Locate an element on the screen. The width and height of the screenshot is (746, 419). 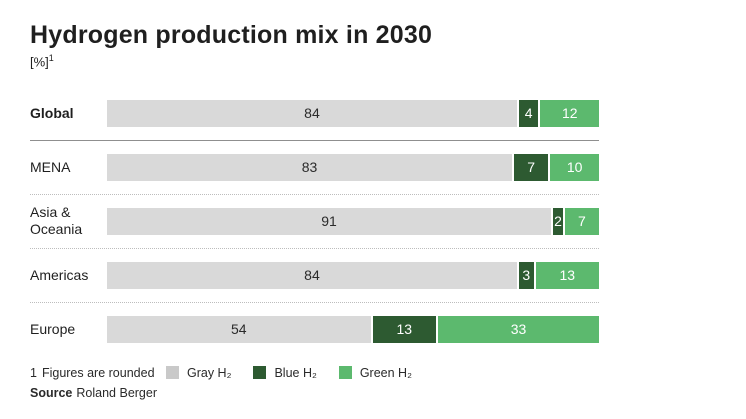
source-line: Source Roland Berger is located at coordinates (374, 393).